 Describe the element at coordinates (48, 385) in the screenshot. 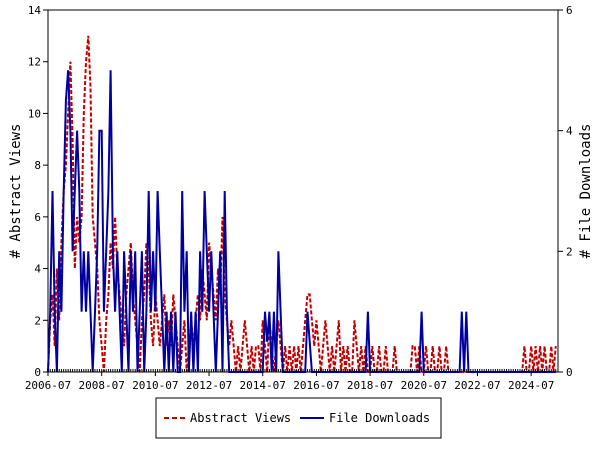

I see `x-tick-label: 2006-07` at that location.